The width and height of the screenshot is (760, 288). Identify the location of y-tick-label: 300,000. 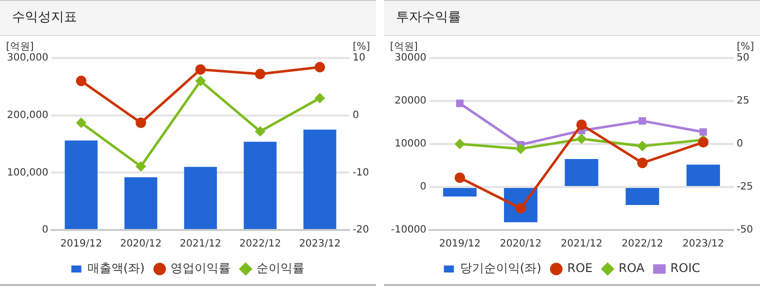
(27, 58).